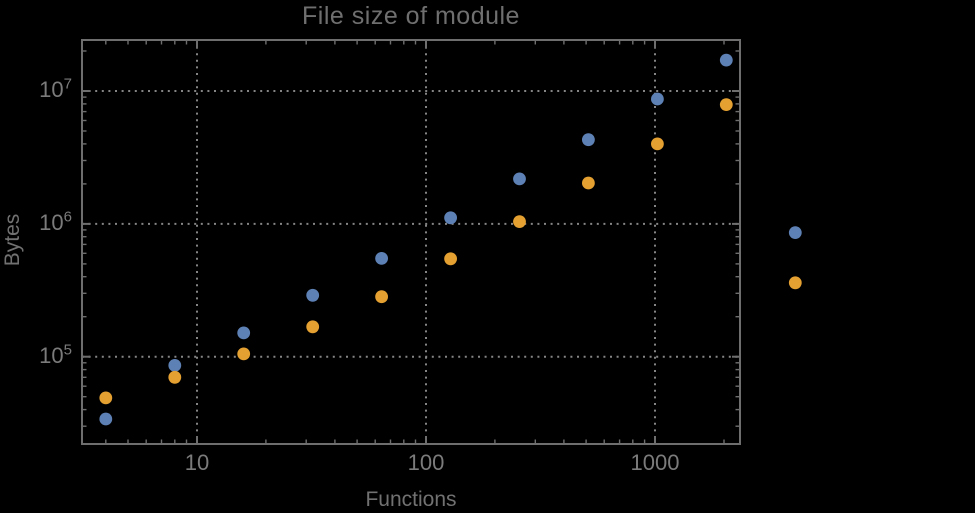 Image resolution: width=975 pixels, height=513 pixels. What do you see at coordinates (411, 16) in the screenshot?
I see `chart-title: File size of module` at bounding box center [411, 16].